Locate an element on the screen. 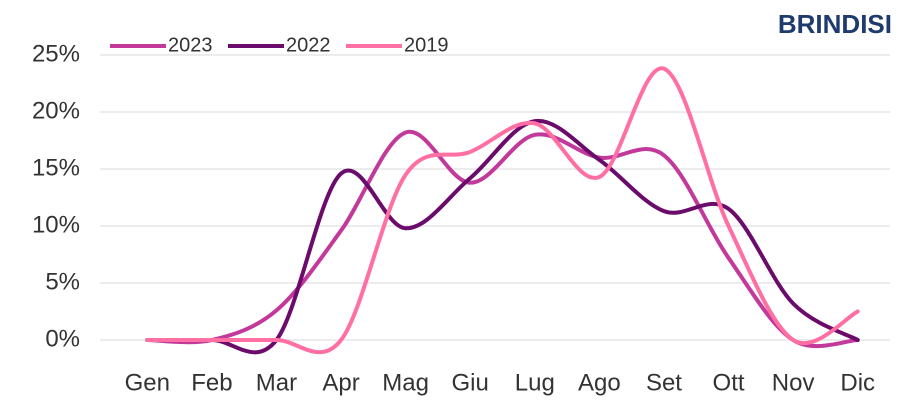  x-tick-label: Ago is located at coordinates (599, 382).